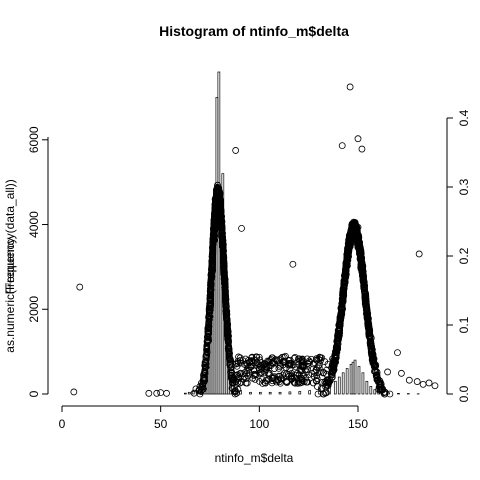  I want to click on x-tick-label: 50, so click(161, 424).